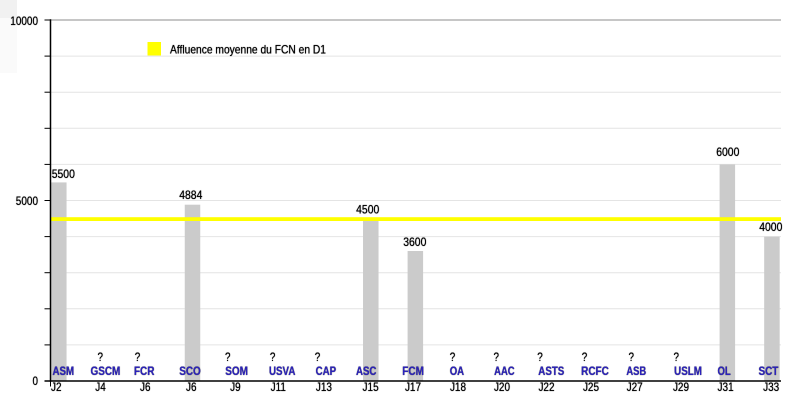 This screenshot has width=800, height=400. Describe the element at coordinates (726, 387) in the screenshot. I see `svg-text: J31` at that location.